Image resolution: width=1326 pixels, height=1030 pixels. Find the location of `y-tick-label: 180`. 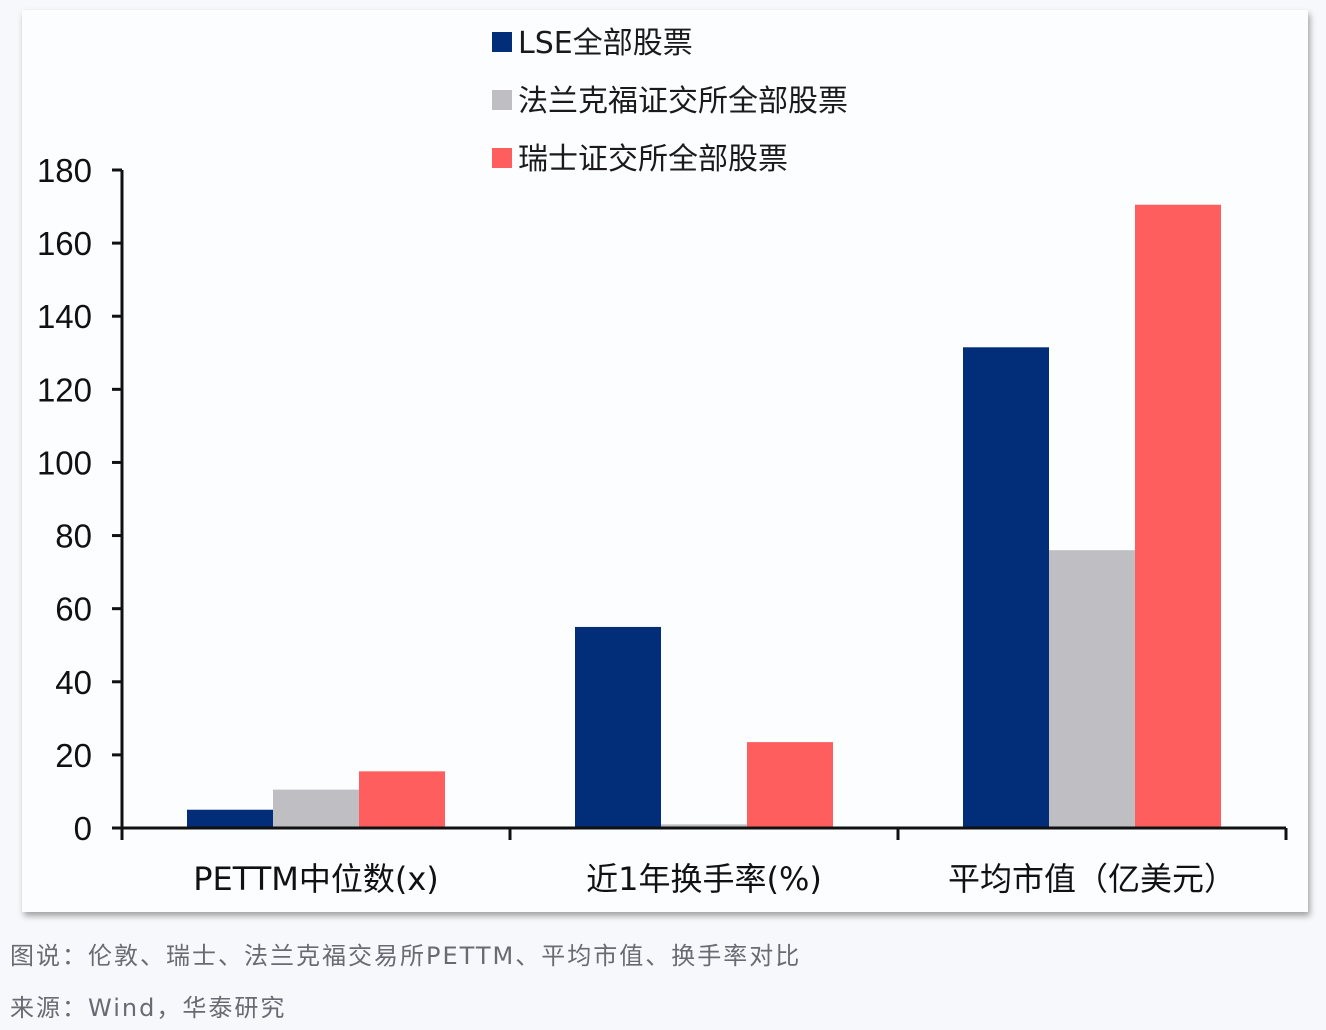

y-tick-label: 180 is located at coordinates (64, 170).